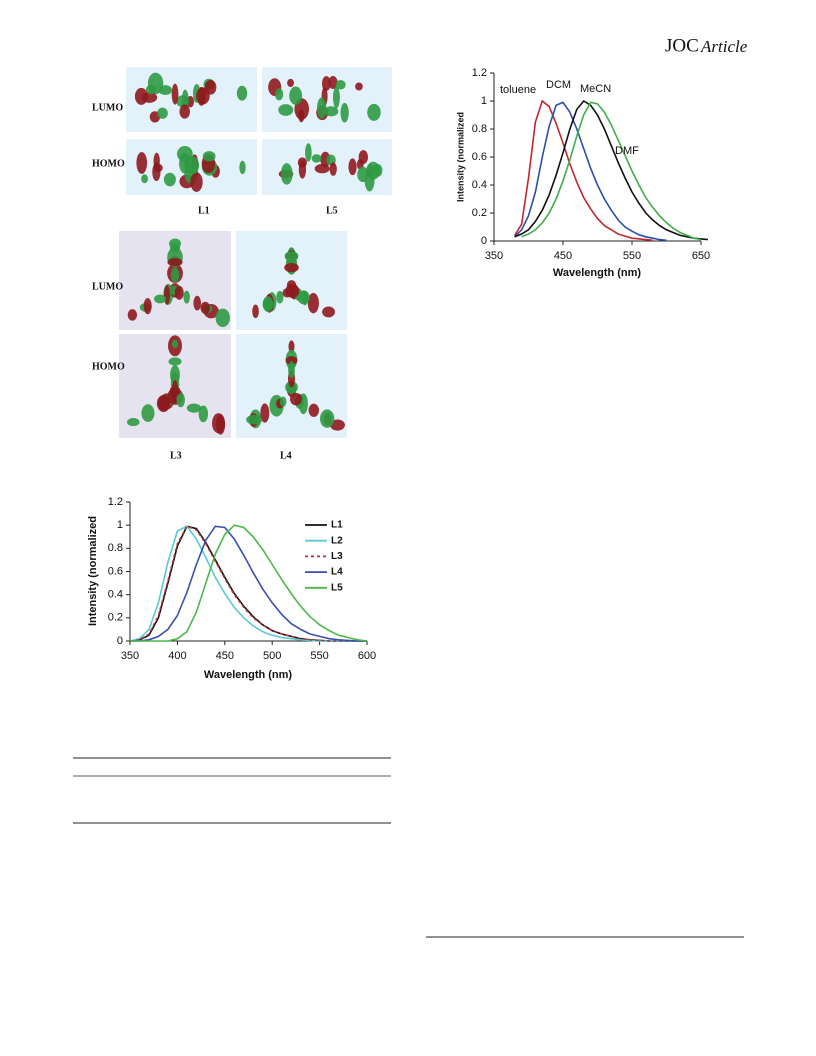 This screenshot has height=1056, width=816. I want to click on x-tick-label: 500, so click(272, 656).